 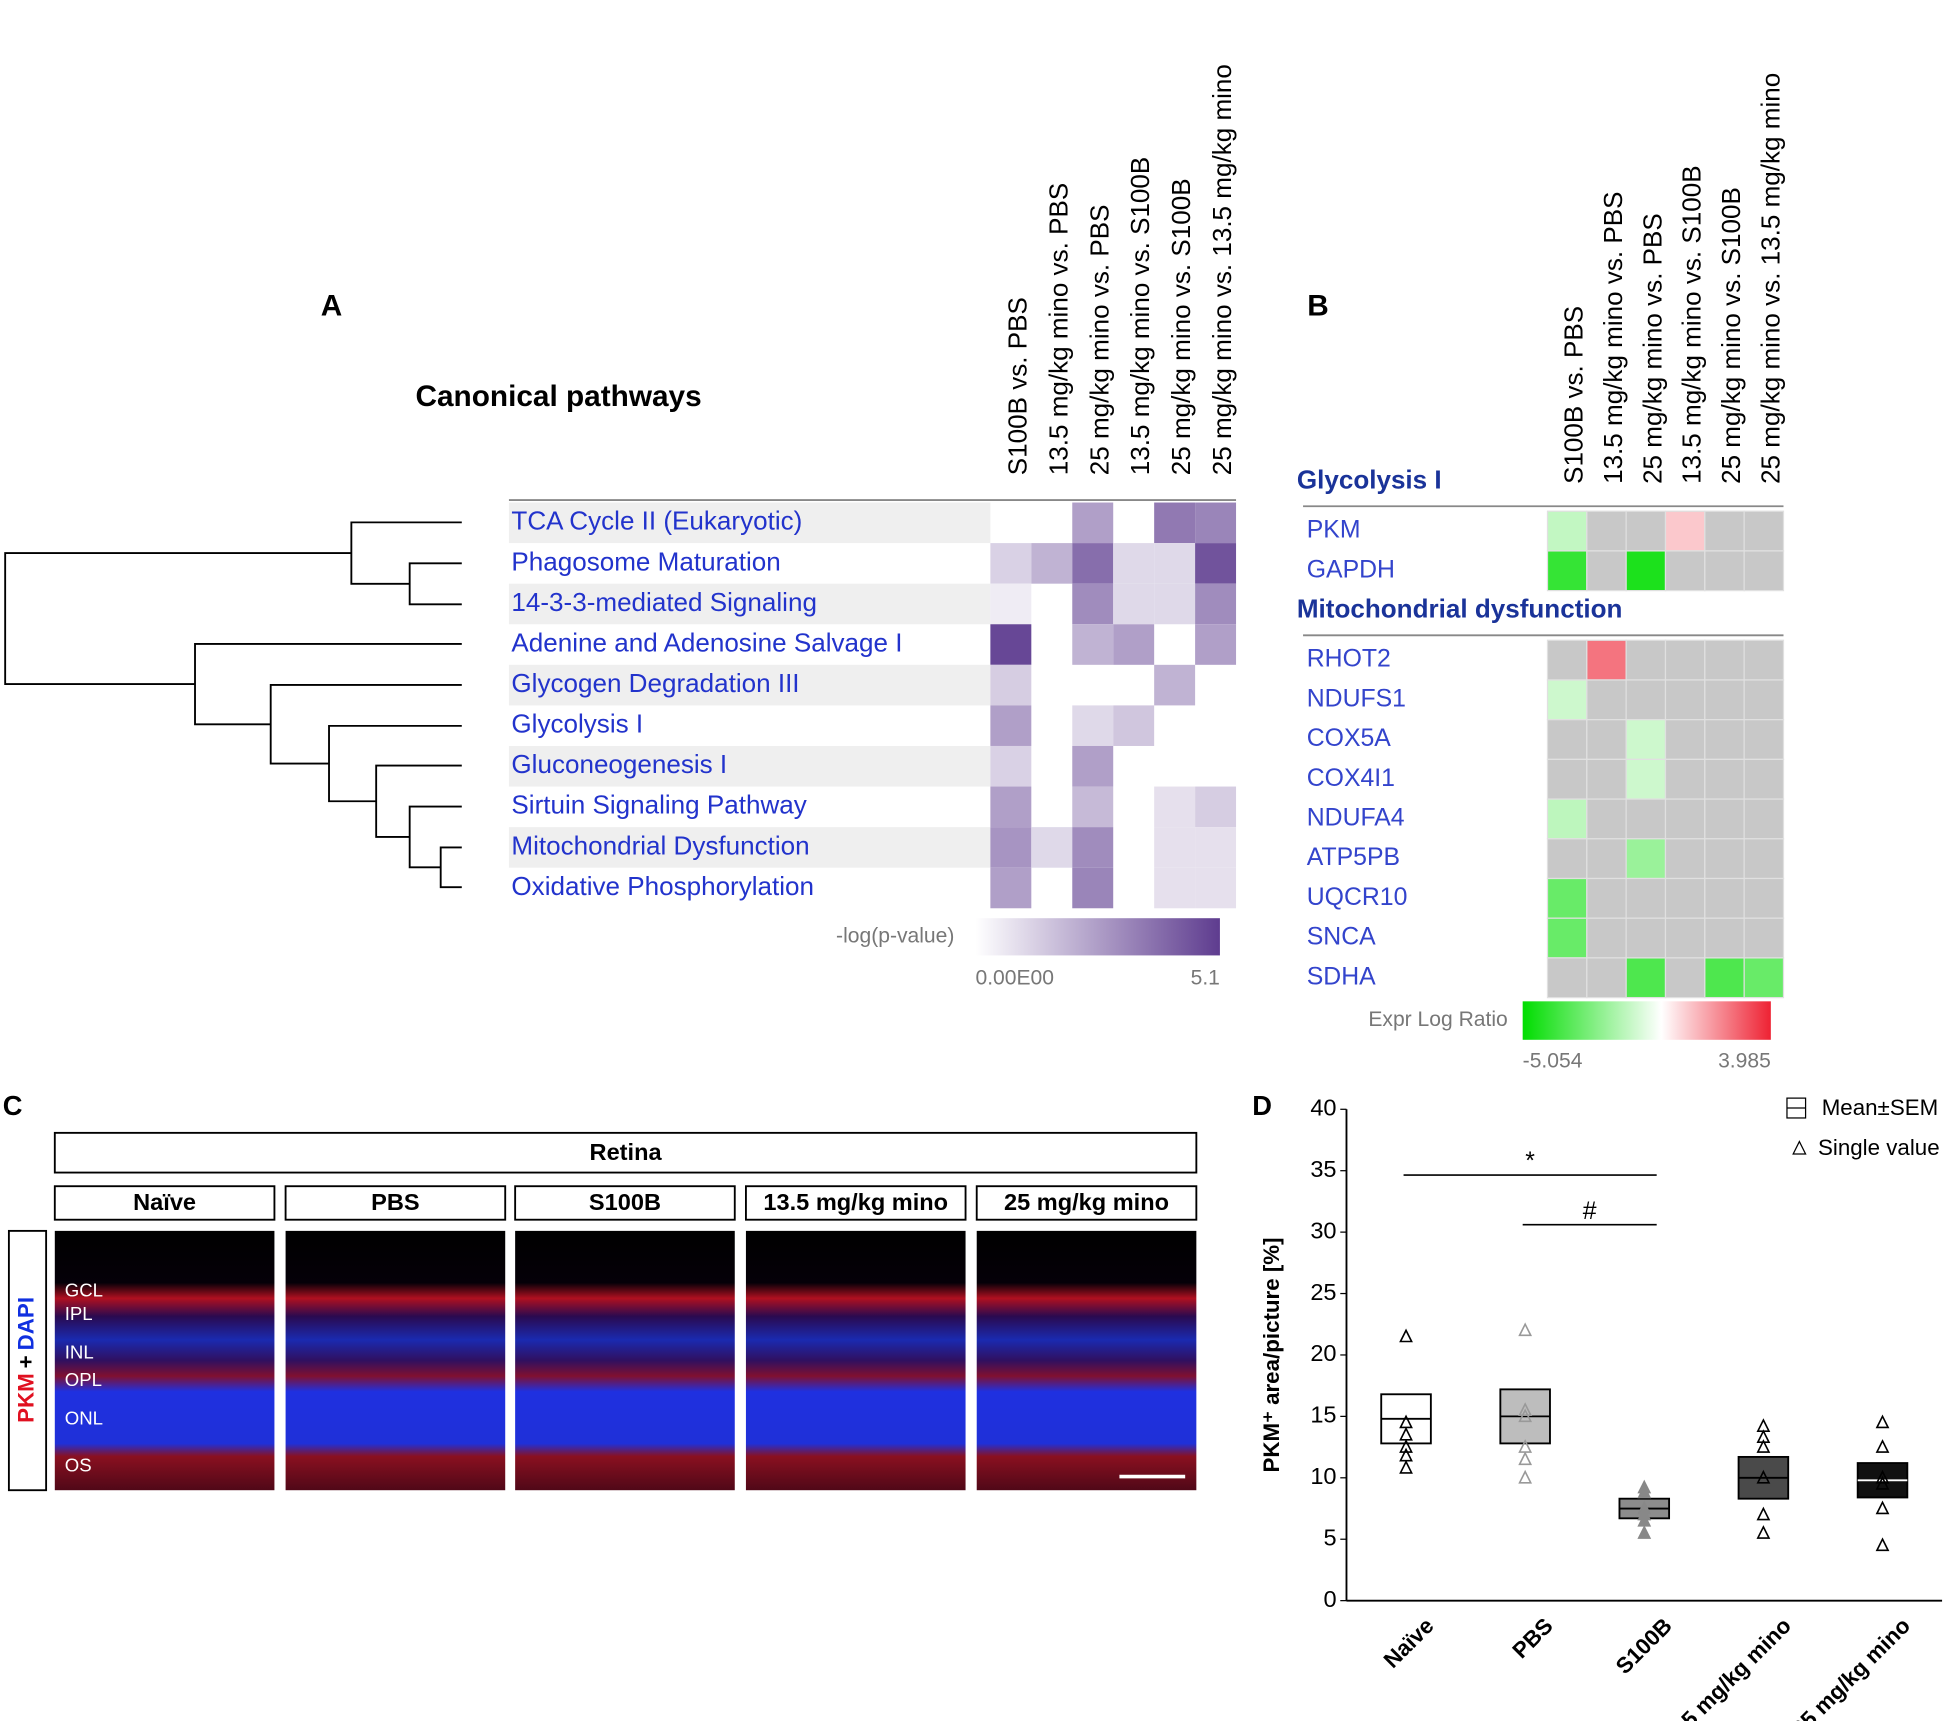 I want to click on column-label: Naïve, so click(x=164, y=1202).